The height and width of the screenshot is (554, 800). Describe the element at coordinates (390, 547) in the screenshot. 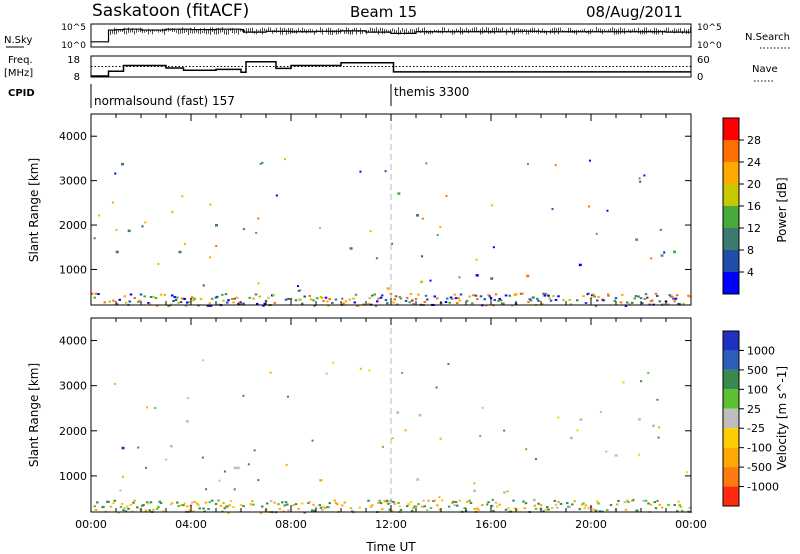

I see `time-axis-label: Time UT` at that location.